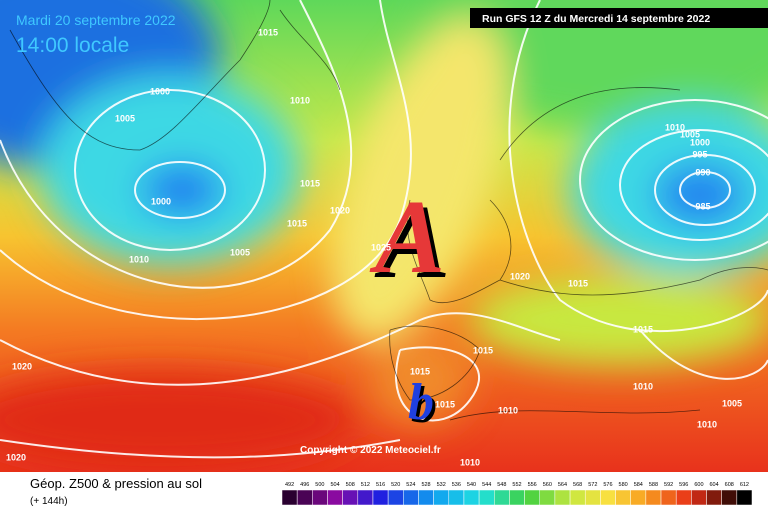  Describe the element at coordinates (421, 402) in the screenshot. I see `low-label: b` at that location.